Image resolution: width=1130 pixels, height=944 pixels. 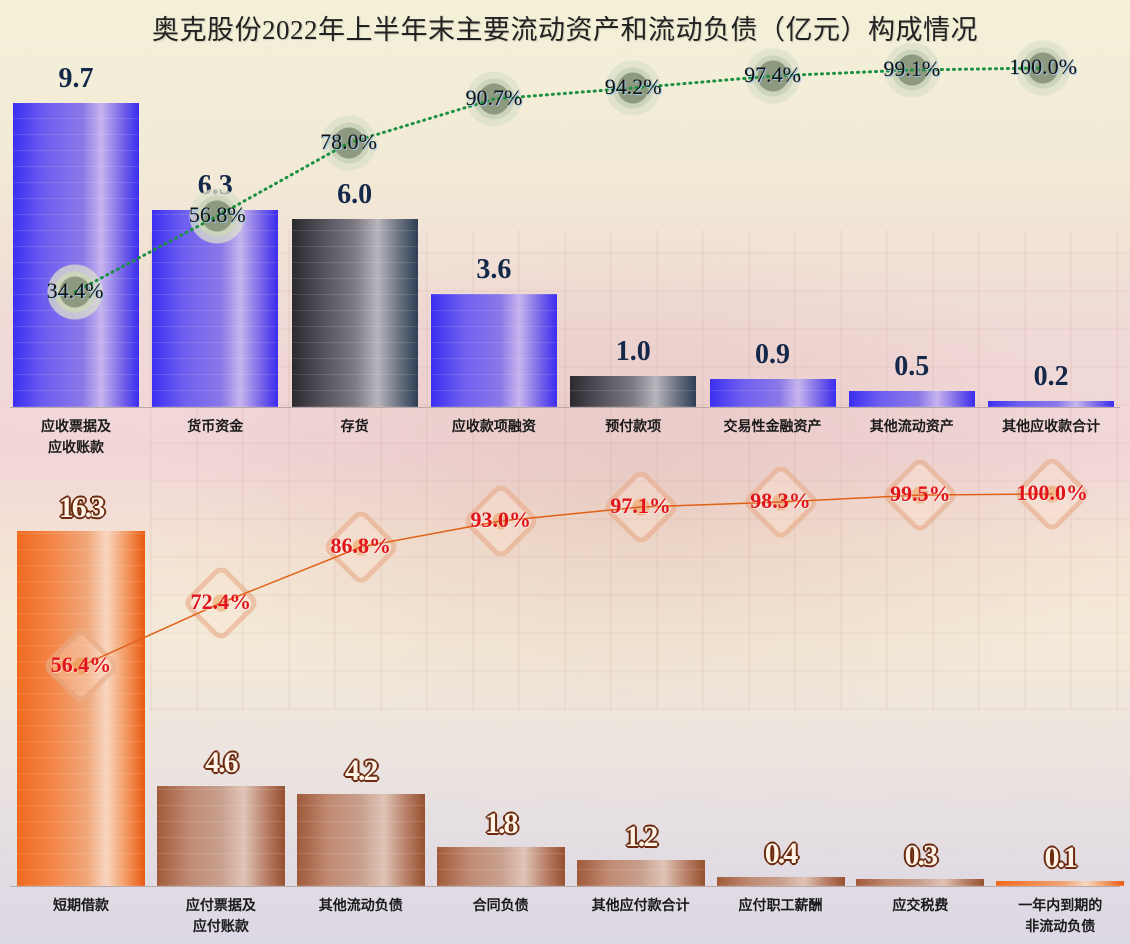 What do you see at coordinates (76, 438) in the screenshot?
I see `category-label: 应收票据及 应收账款` at bounding box center [76, 438].